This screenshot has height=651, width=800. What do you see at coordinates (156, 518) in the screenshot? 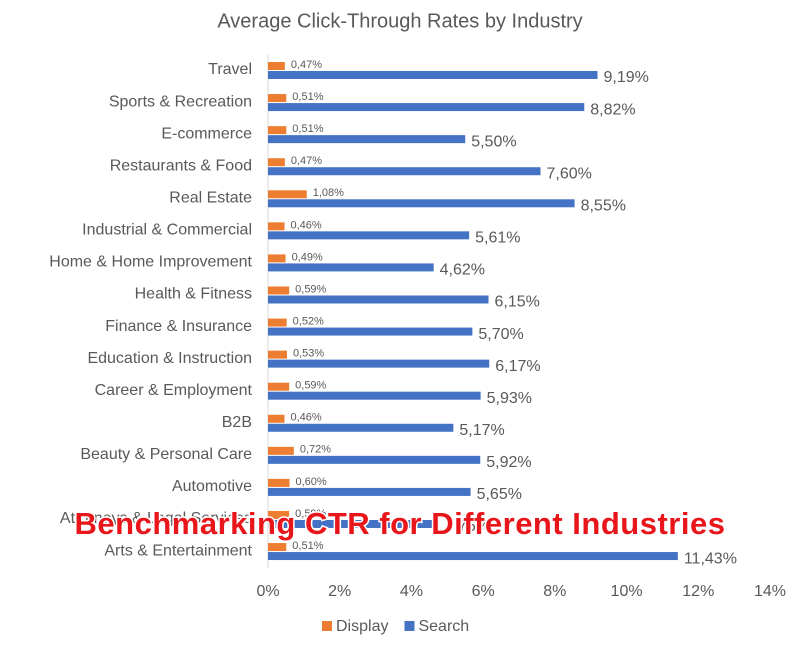
I see `y-tick-label: Attorneys & Legal Services` at bounding box center [156, 518].